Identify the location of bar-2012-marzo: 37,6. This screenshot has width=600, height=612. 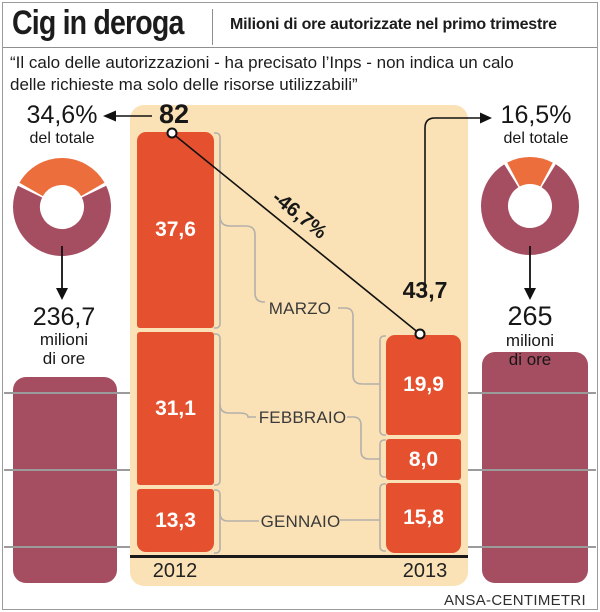
(175, 230).